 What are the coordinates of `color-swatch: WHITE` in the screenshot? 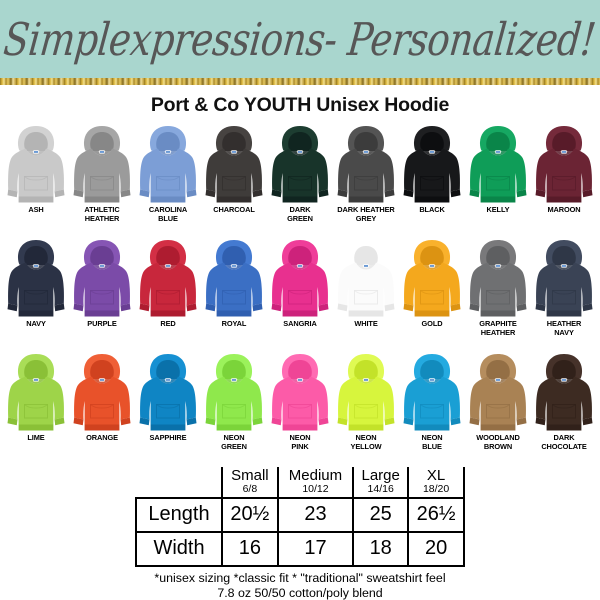 It's located at (366, 283).